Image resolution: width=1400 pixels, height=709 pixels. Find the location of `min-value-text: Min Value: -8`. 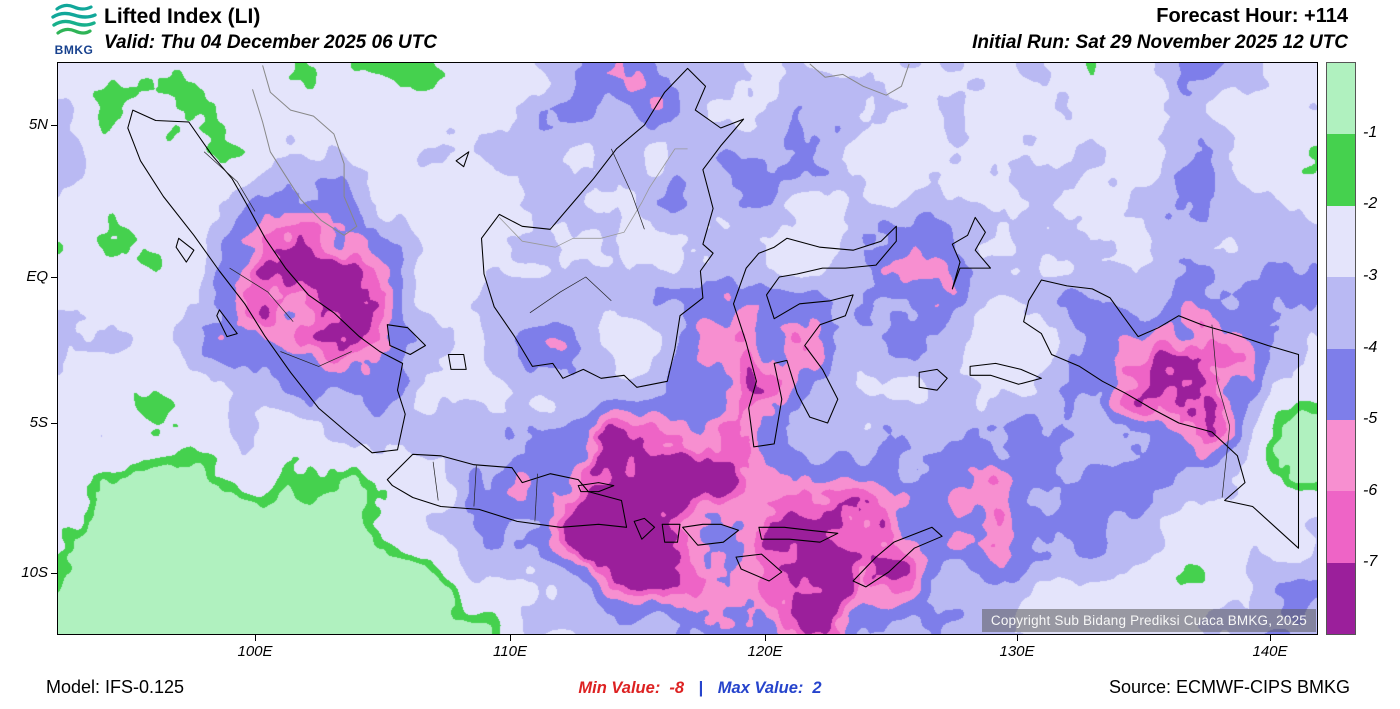

min-value-text: Min Value: -8 is located at coordinates (631, 688).